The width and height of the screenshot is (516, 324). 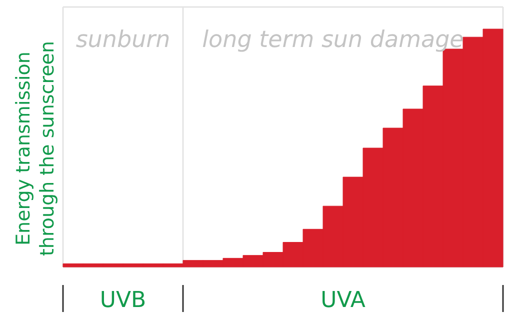 What do you see at coordinates (123, 300) in the screenshot?
I see `text: UVB` at bounding box center [123, 300].